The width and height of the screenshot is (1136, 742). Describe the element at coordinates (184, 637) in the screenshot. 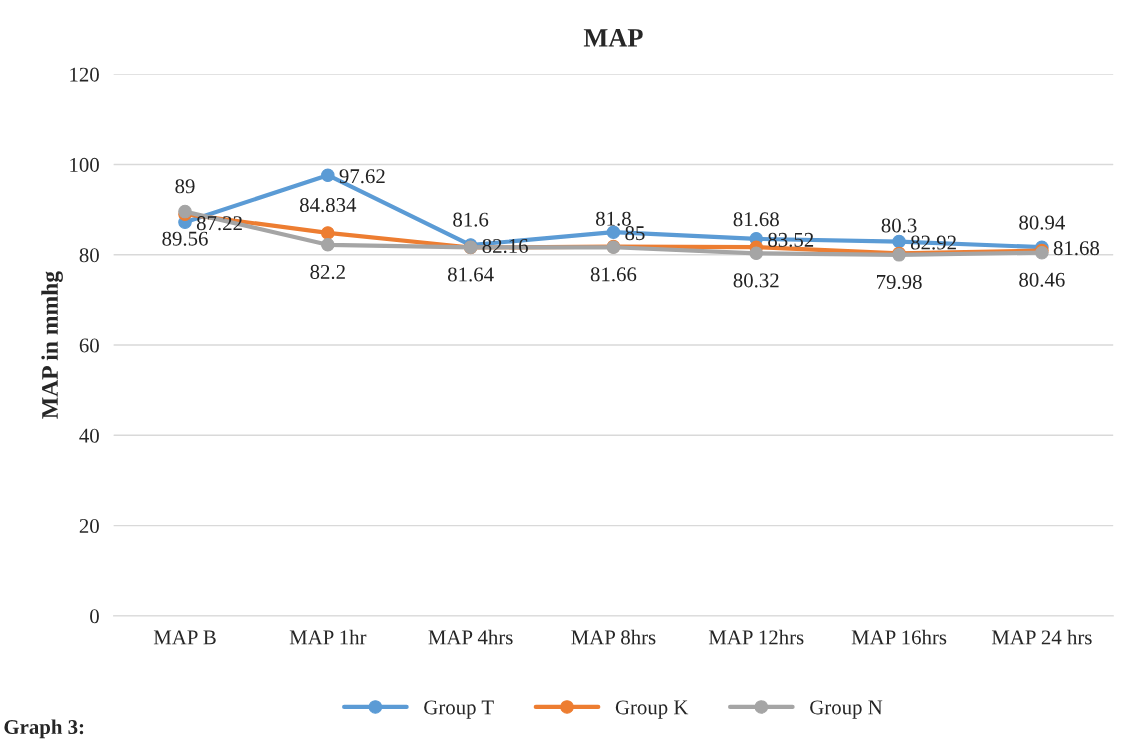

I see `x-tick-label: MAP B` at that location.